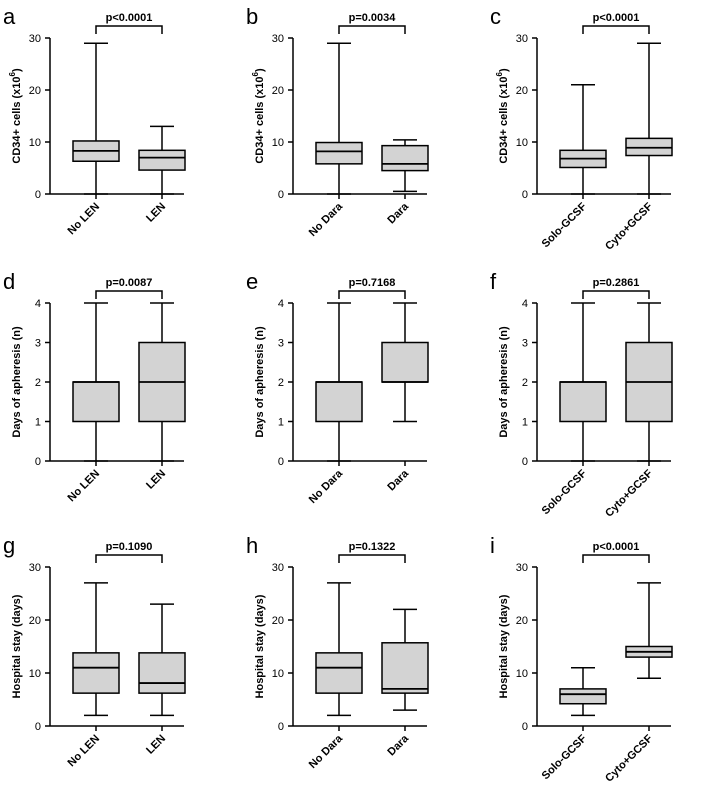 This screenshot has width=708, height=790. What do you see at coordinates (616, 283) in the screenshot?
I see `p-value-label: p=0.2861` at bounding box center [616, 283].